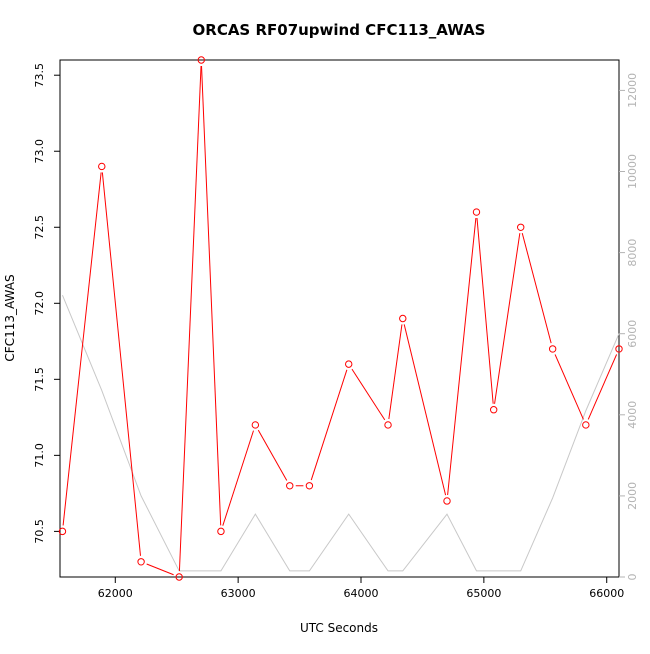  What do you see at coordinates (339, 628) in the screenshot?
I see `x-axis-label: UTC Seconds` at bounding box center [339, 628].